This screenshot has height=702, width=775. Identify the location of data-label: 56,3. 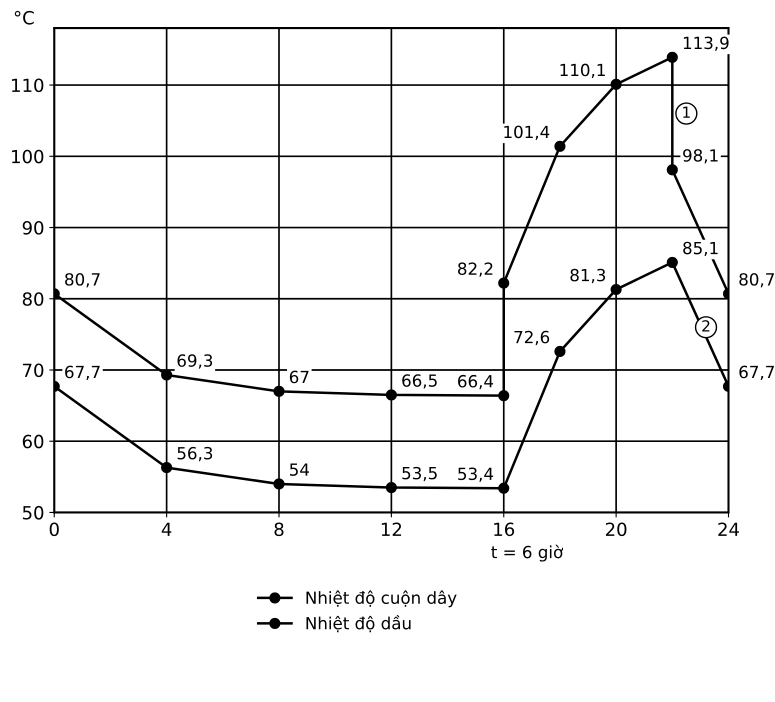
(195, 454).